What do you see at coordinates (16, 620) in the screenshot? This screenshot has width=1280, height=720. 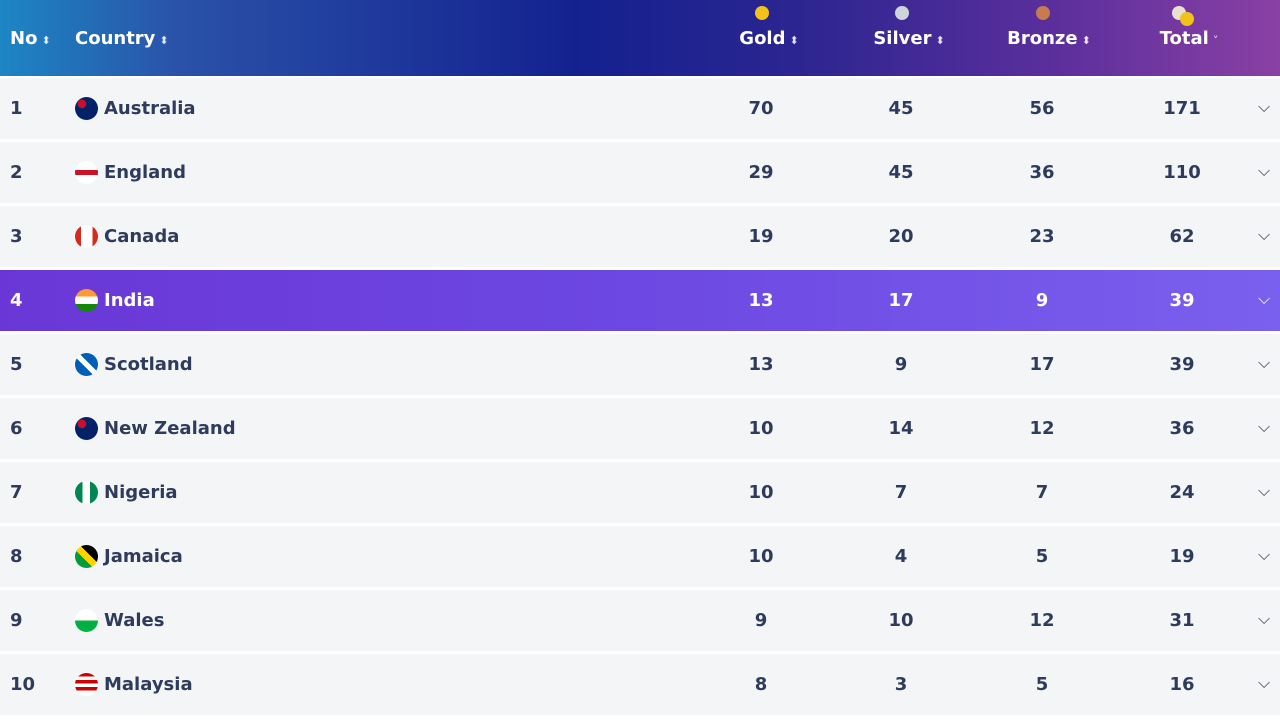 I see `rank: 9` at bounding box center [16, 620].